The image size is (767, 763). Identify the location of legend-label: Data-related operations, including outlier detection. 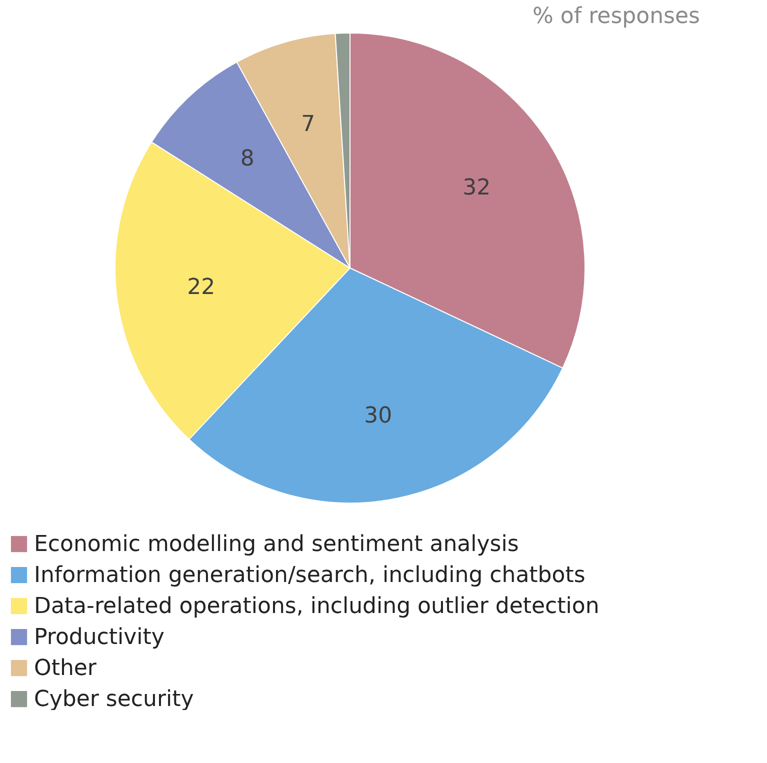
(317, 606).